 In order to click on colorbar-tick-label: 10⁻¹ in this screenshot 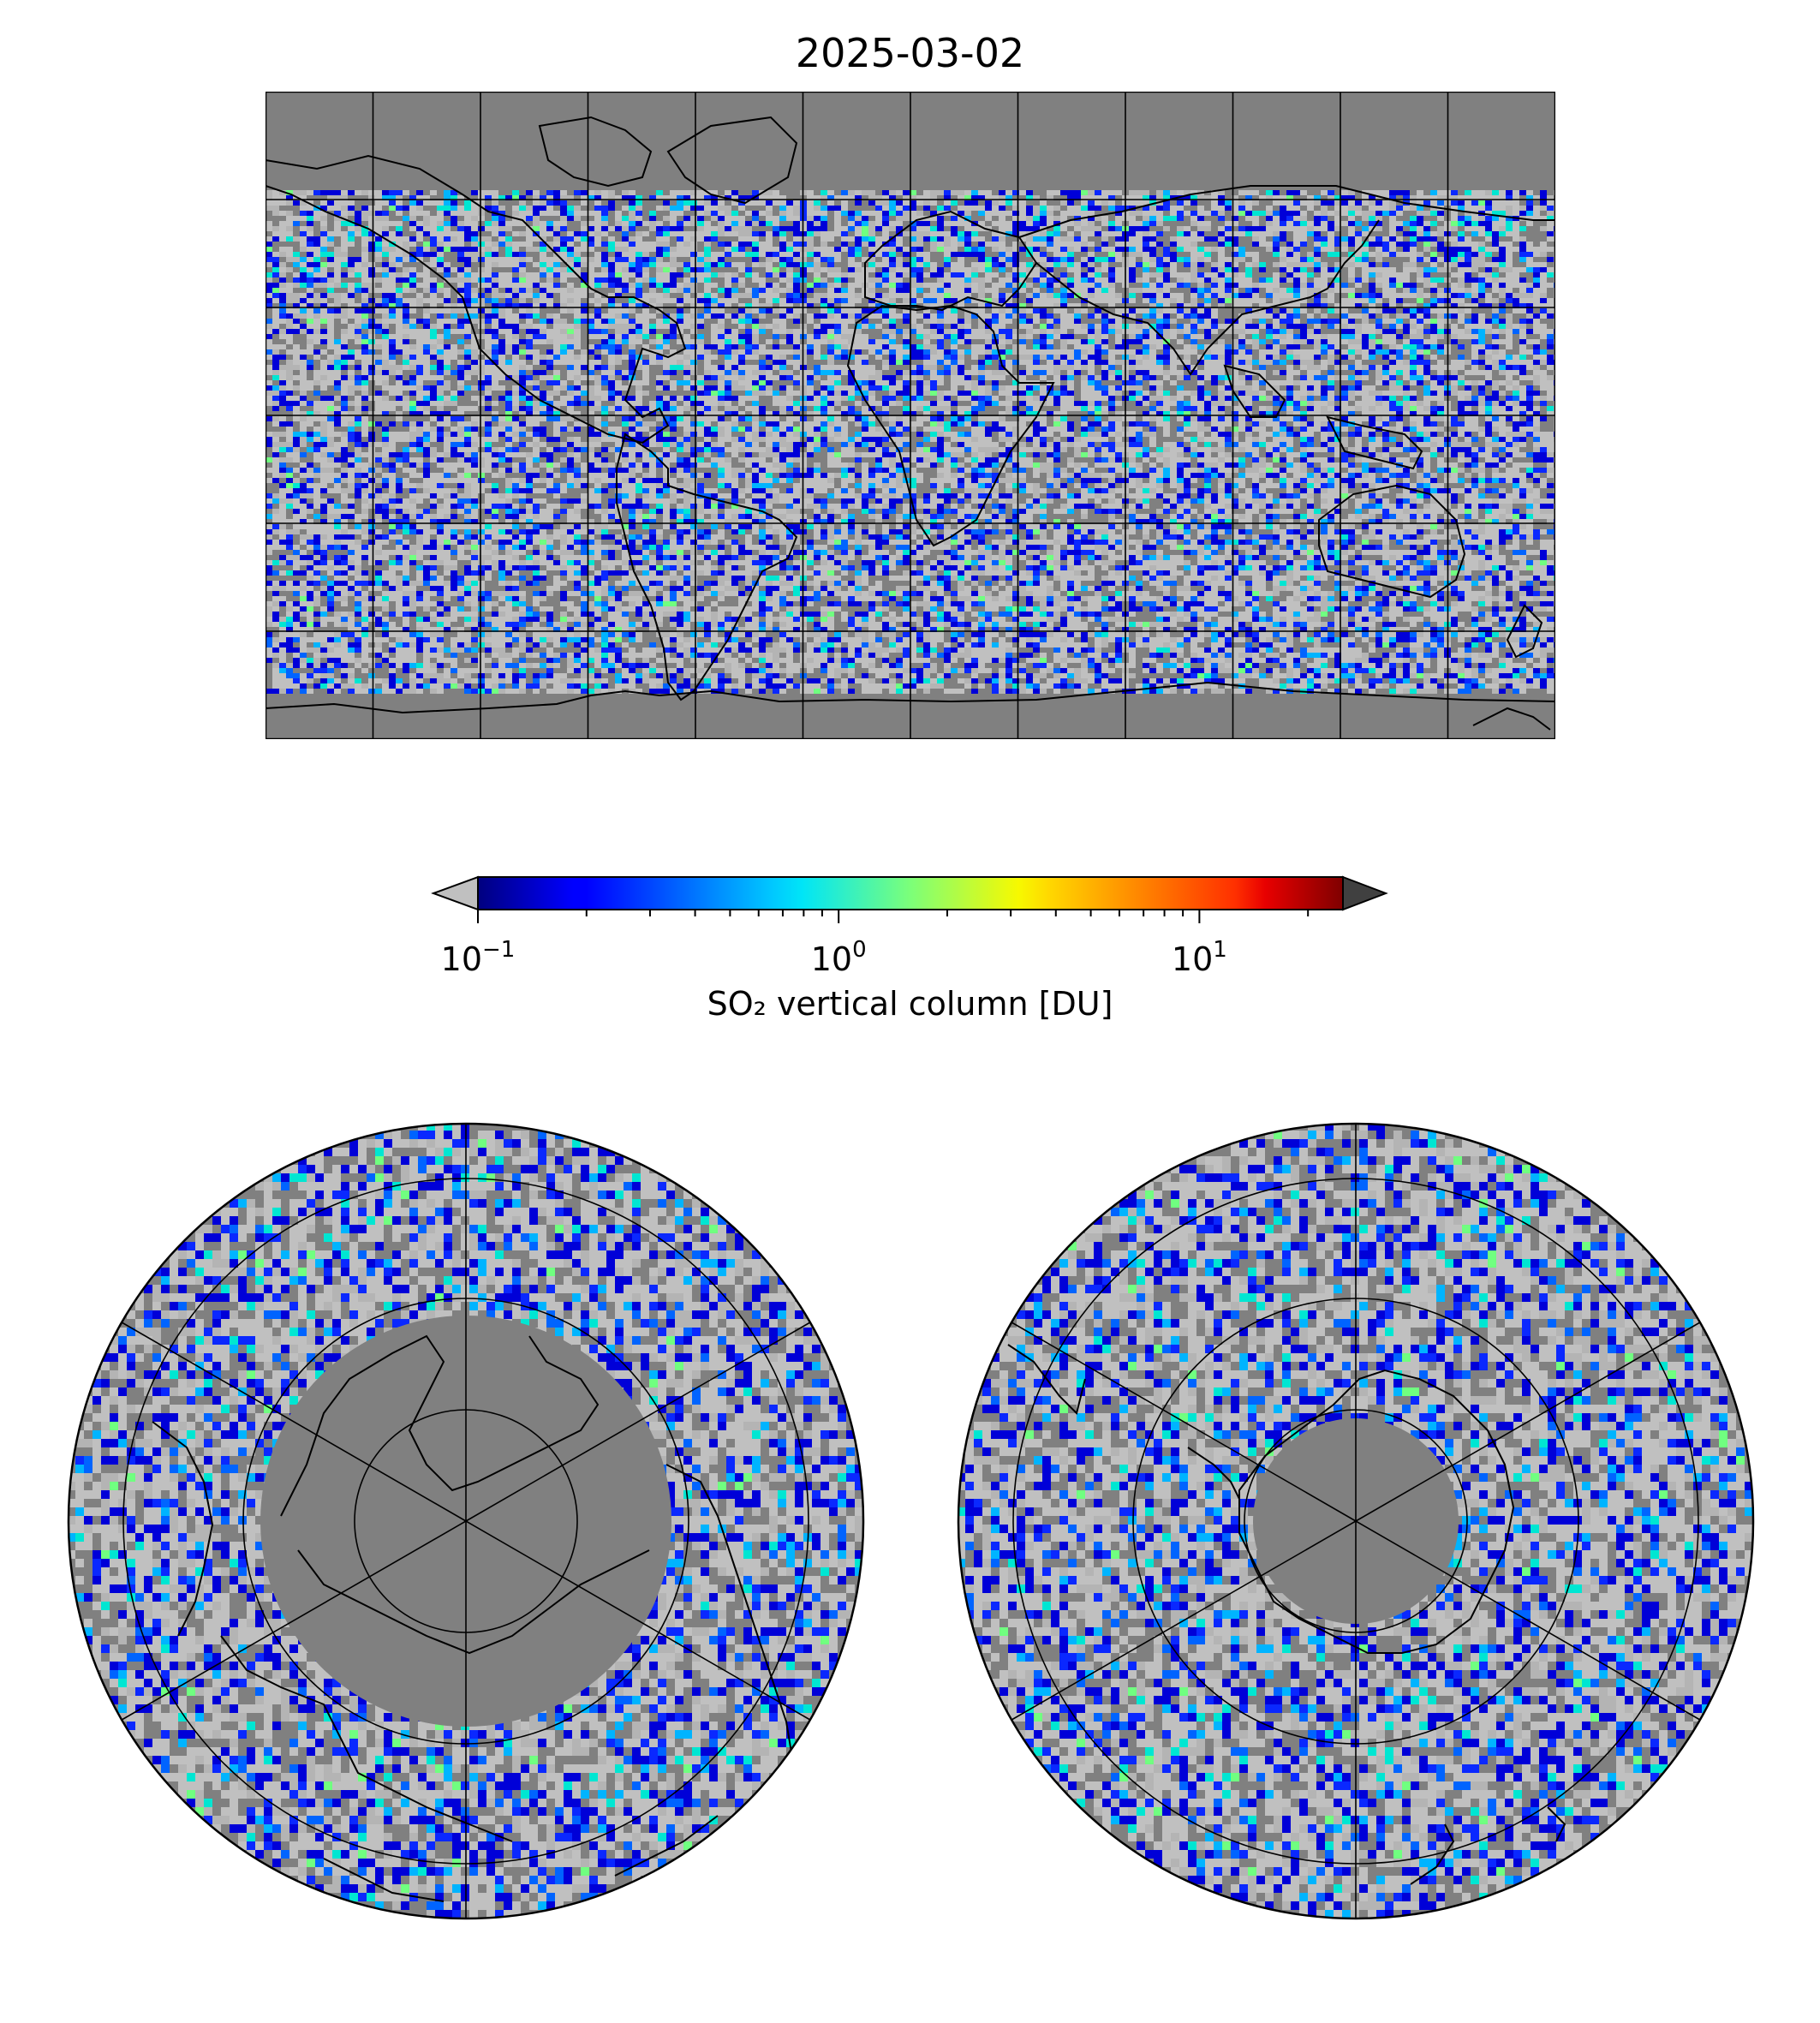, I will do `click(478, 958)`.